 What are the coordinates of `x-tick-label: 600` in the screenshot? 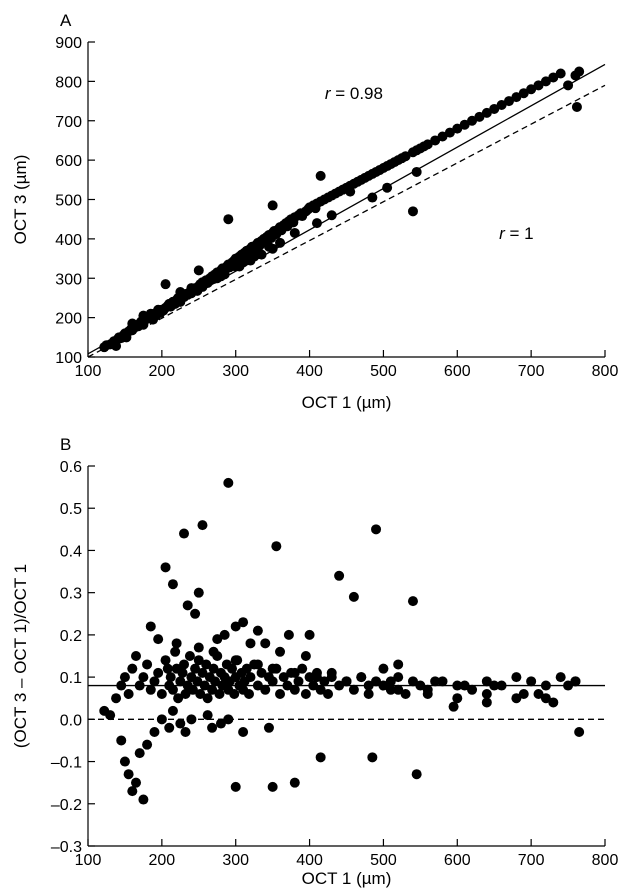 It's located at (457, 371).